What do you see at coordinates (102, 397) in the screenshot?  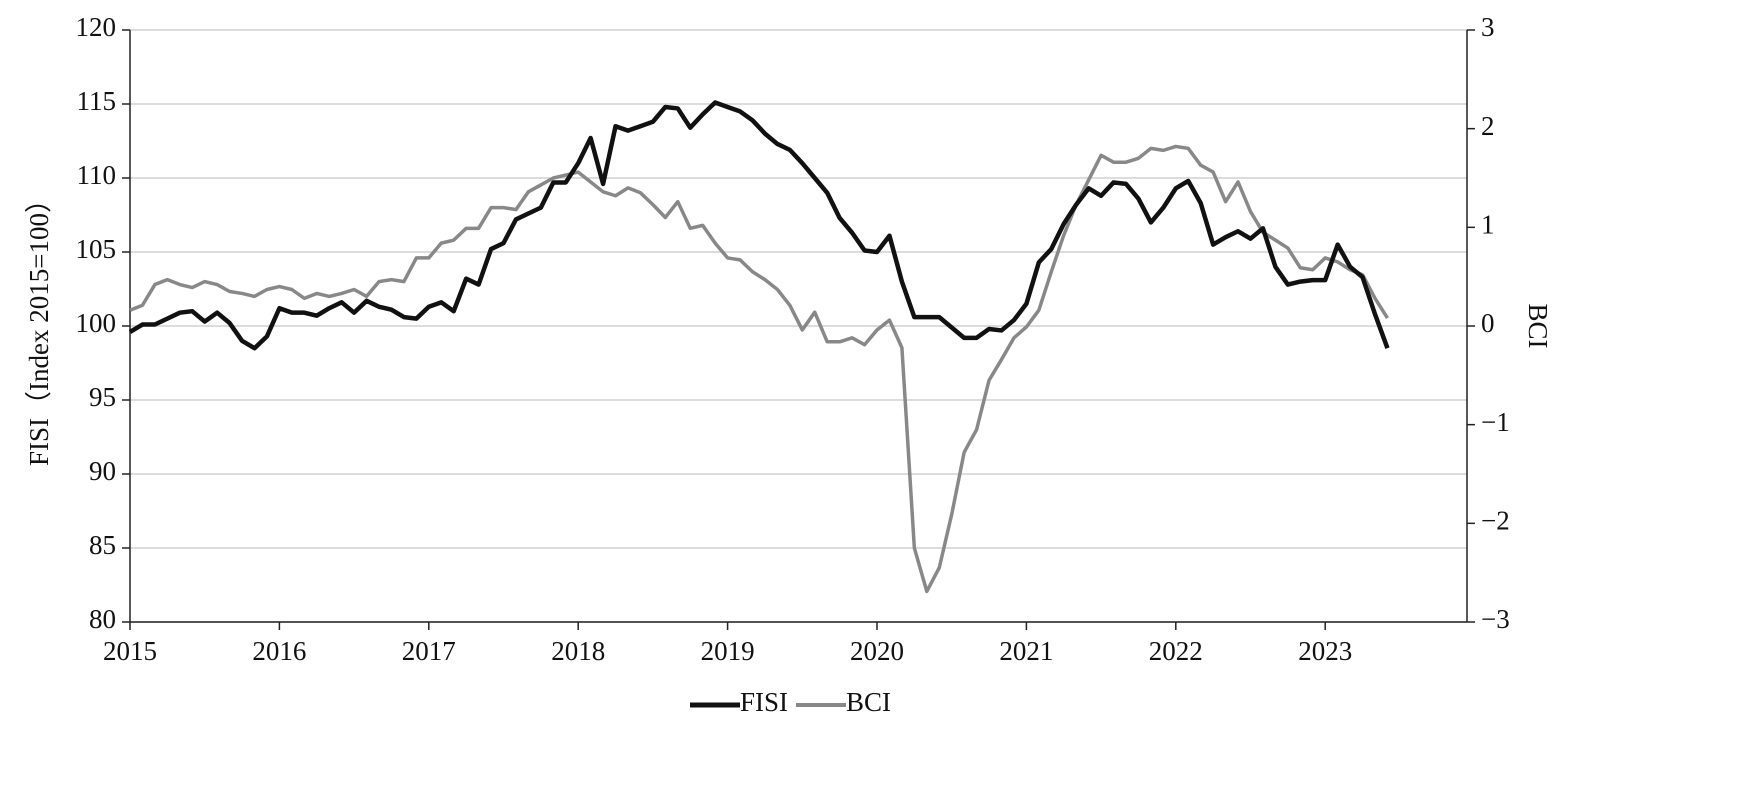 I see `y-tick-label: 95` at bounding box center [102, 397].